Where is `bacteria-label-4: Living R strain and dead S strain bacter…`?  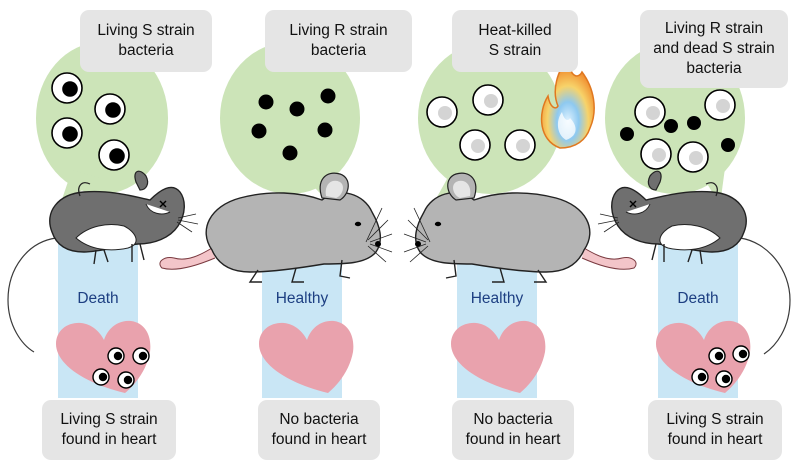
bacteria-label-4: Living R strain and dead S strain bacter… is located at coordinates (714, 49).